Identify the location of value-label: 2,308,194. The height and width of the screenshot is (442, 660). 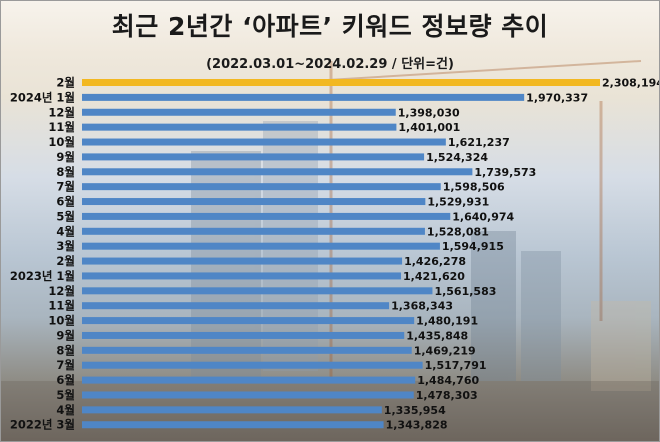
(630, 83).